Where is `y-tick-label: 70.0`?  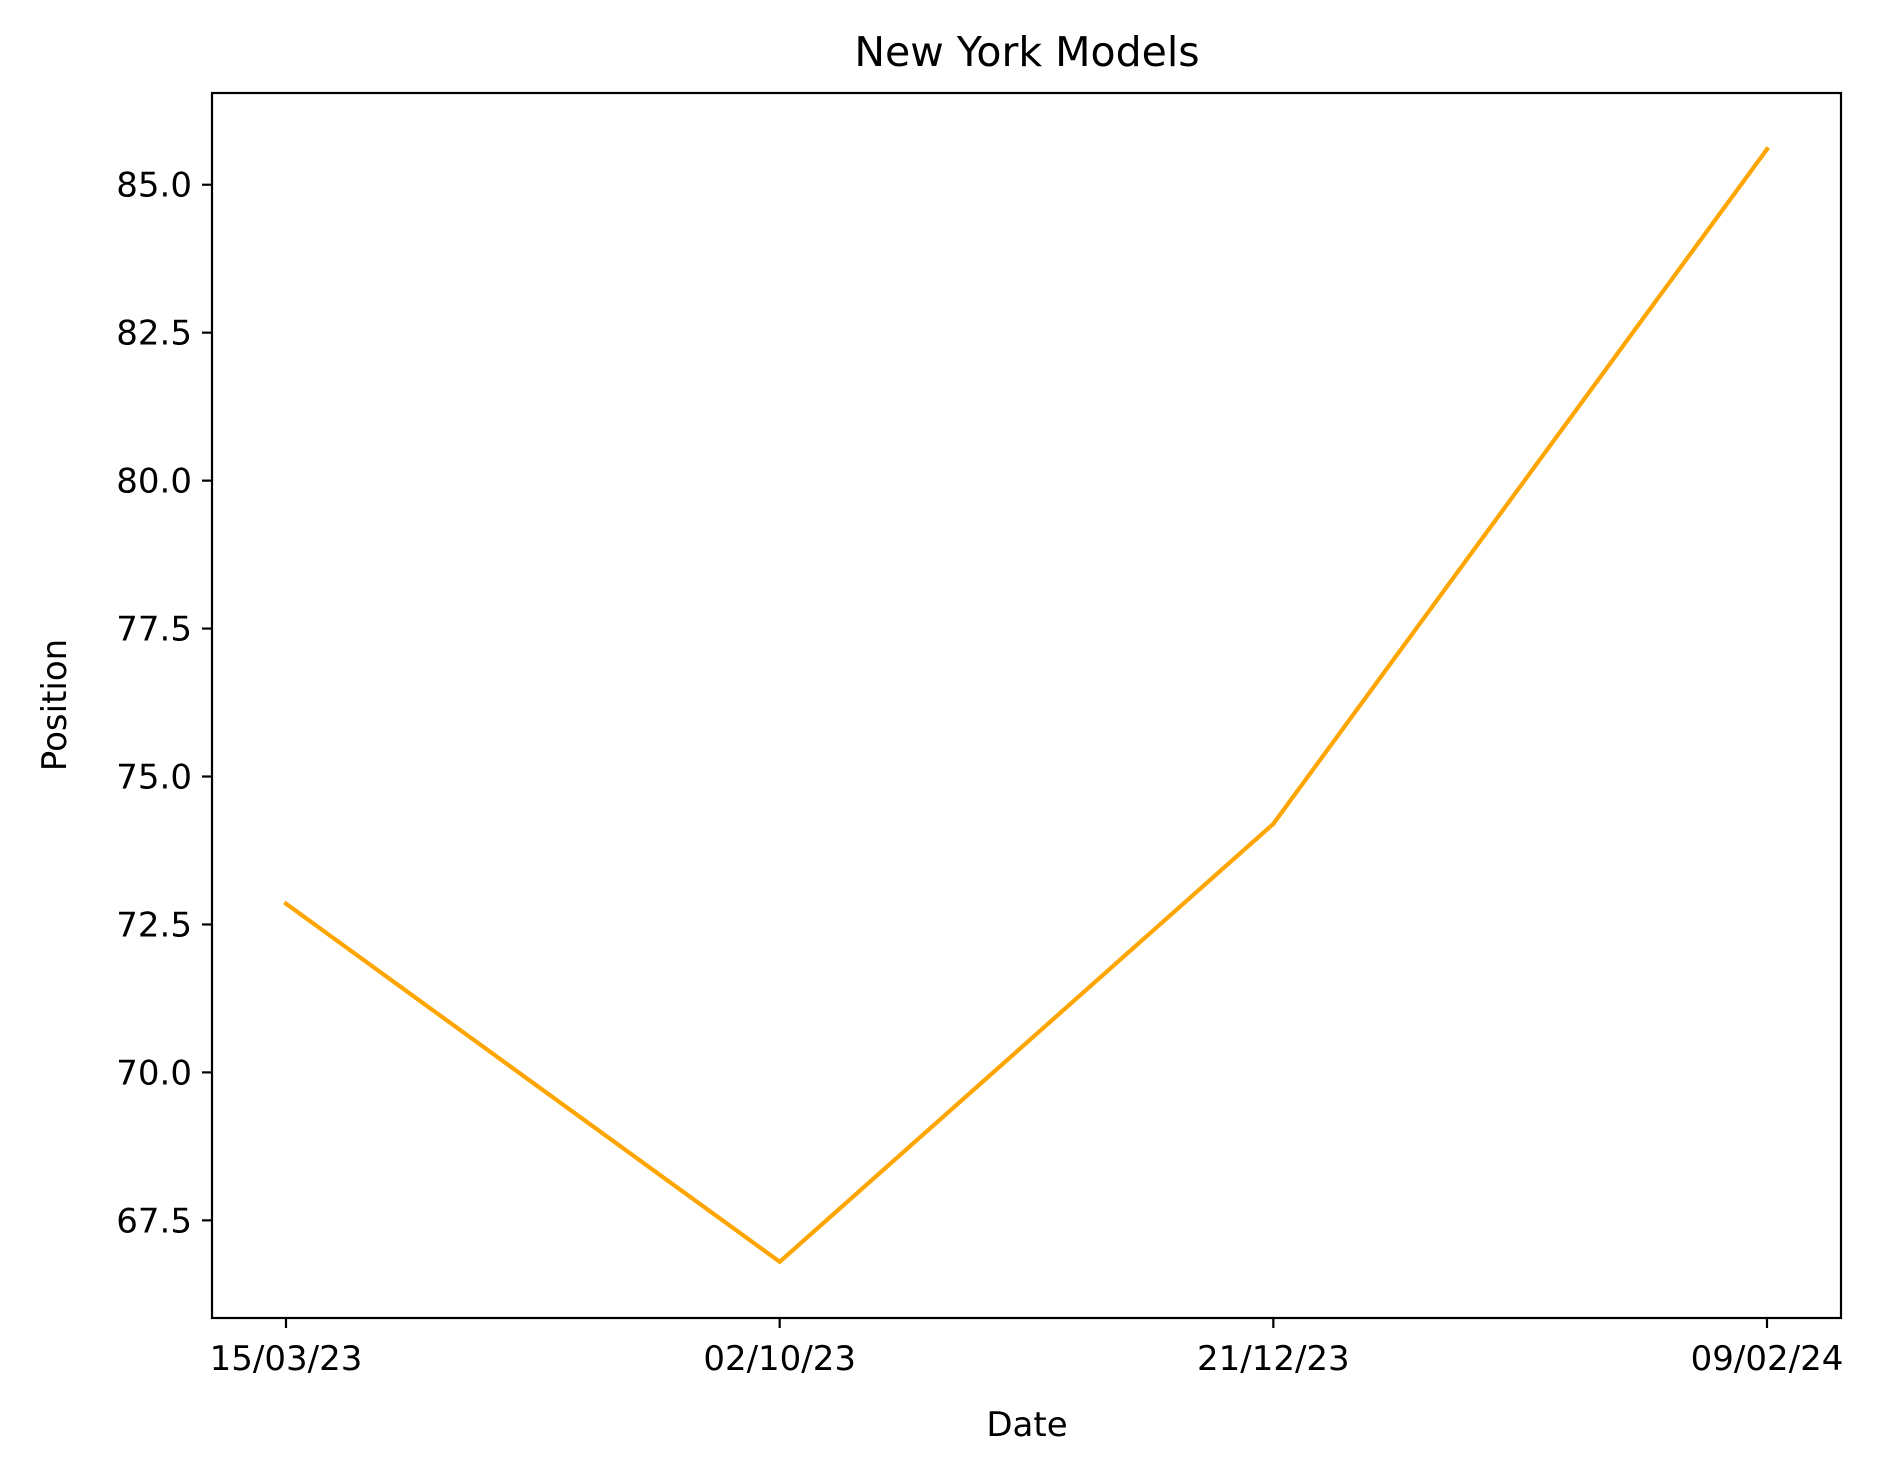
y-tick-label: 70.0 is located at coordinates (154, 1073).